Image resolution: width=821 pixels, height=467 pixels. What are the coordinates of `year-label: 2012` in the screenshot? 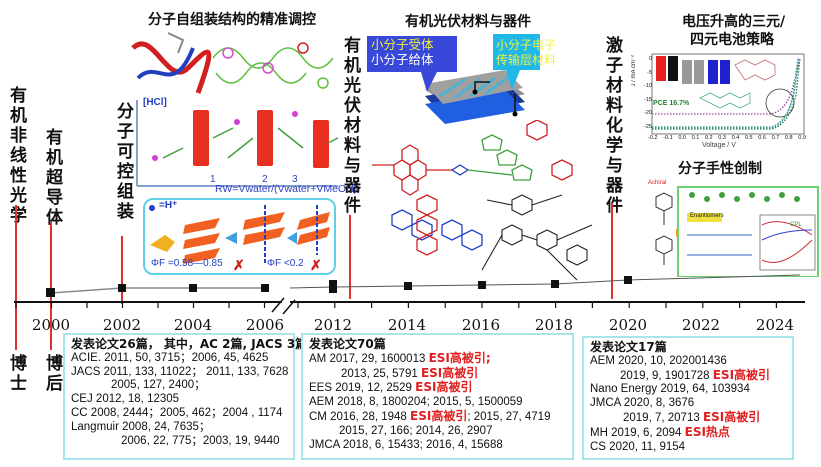 It's located at (333, 325).